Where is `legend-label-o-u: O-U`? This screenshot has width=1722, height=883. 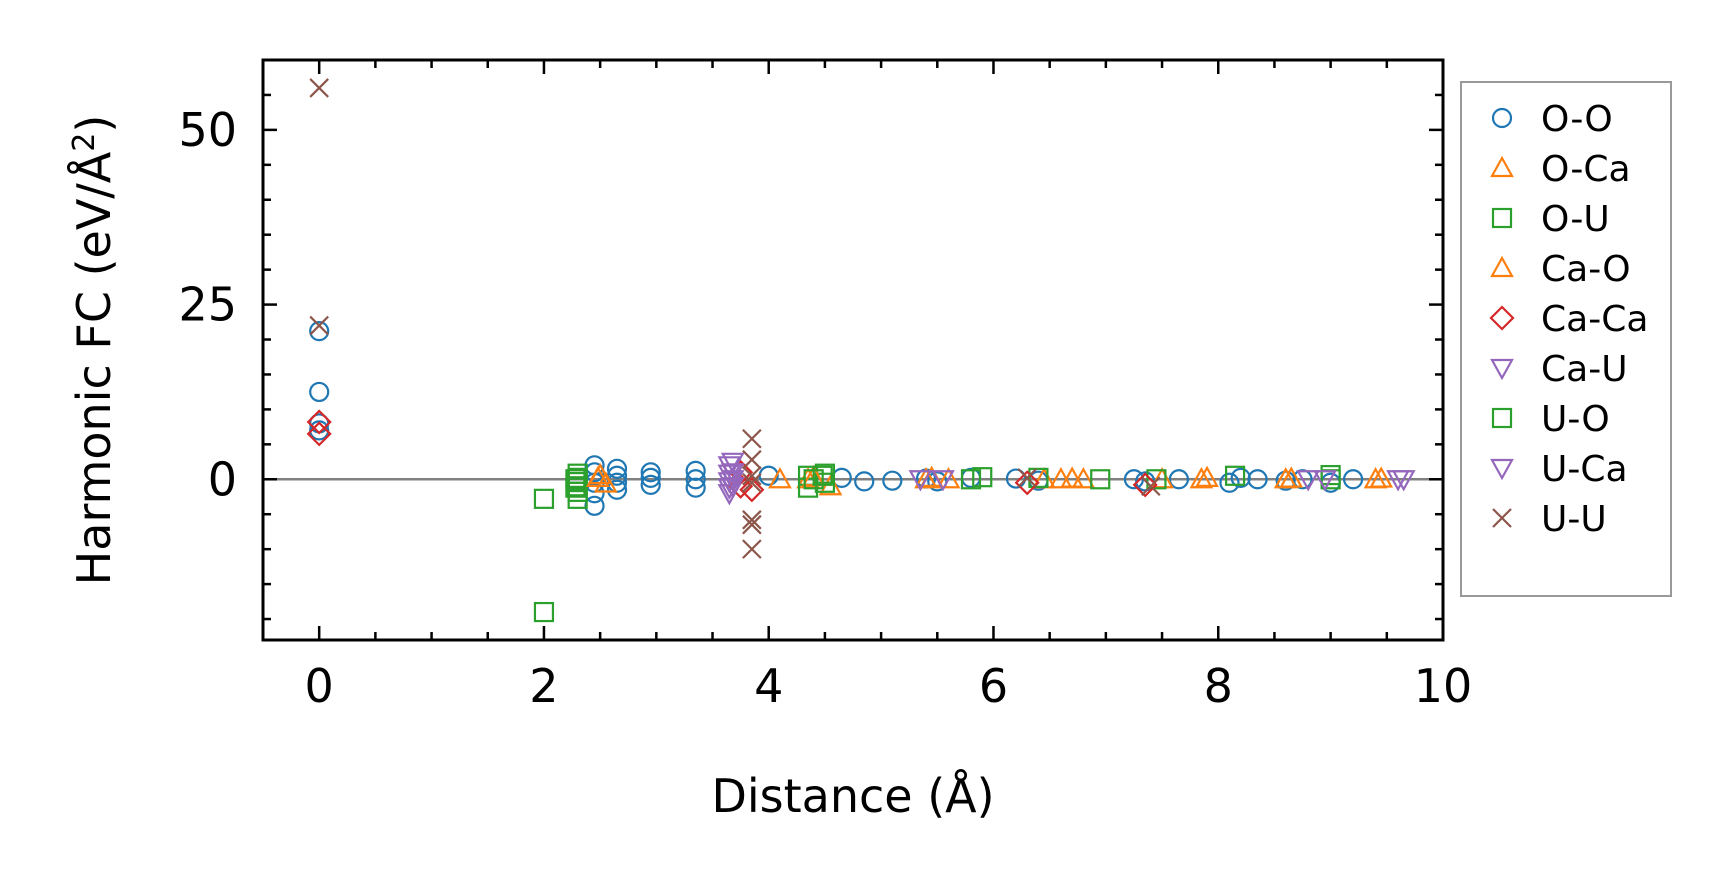 legend-label-o-u: O-U is located at coordinates (1575, 219).